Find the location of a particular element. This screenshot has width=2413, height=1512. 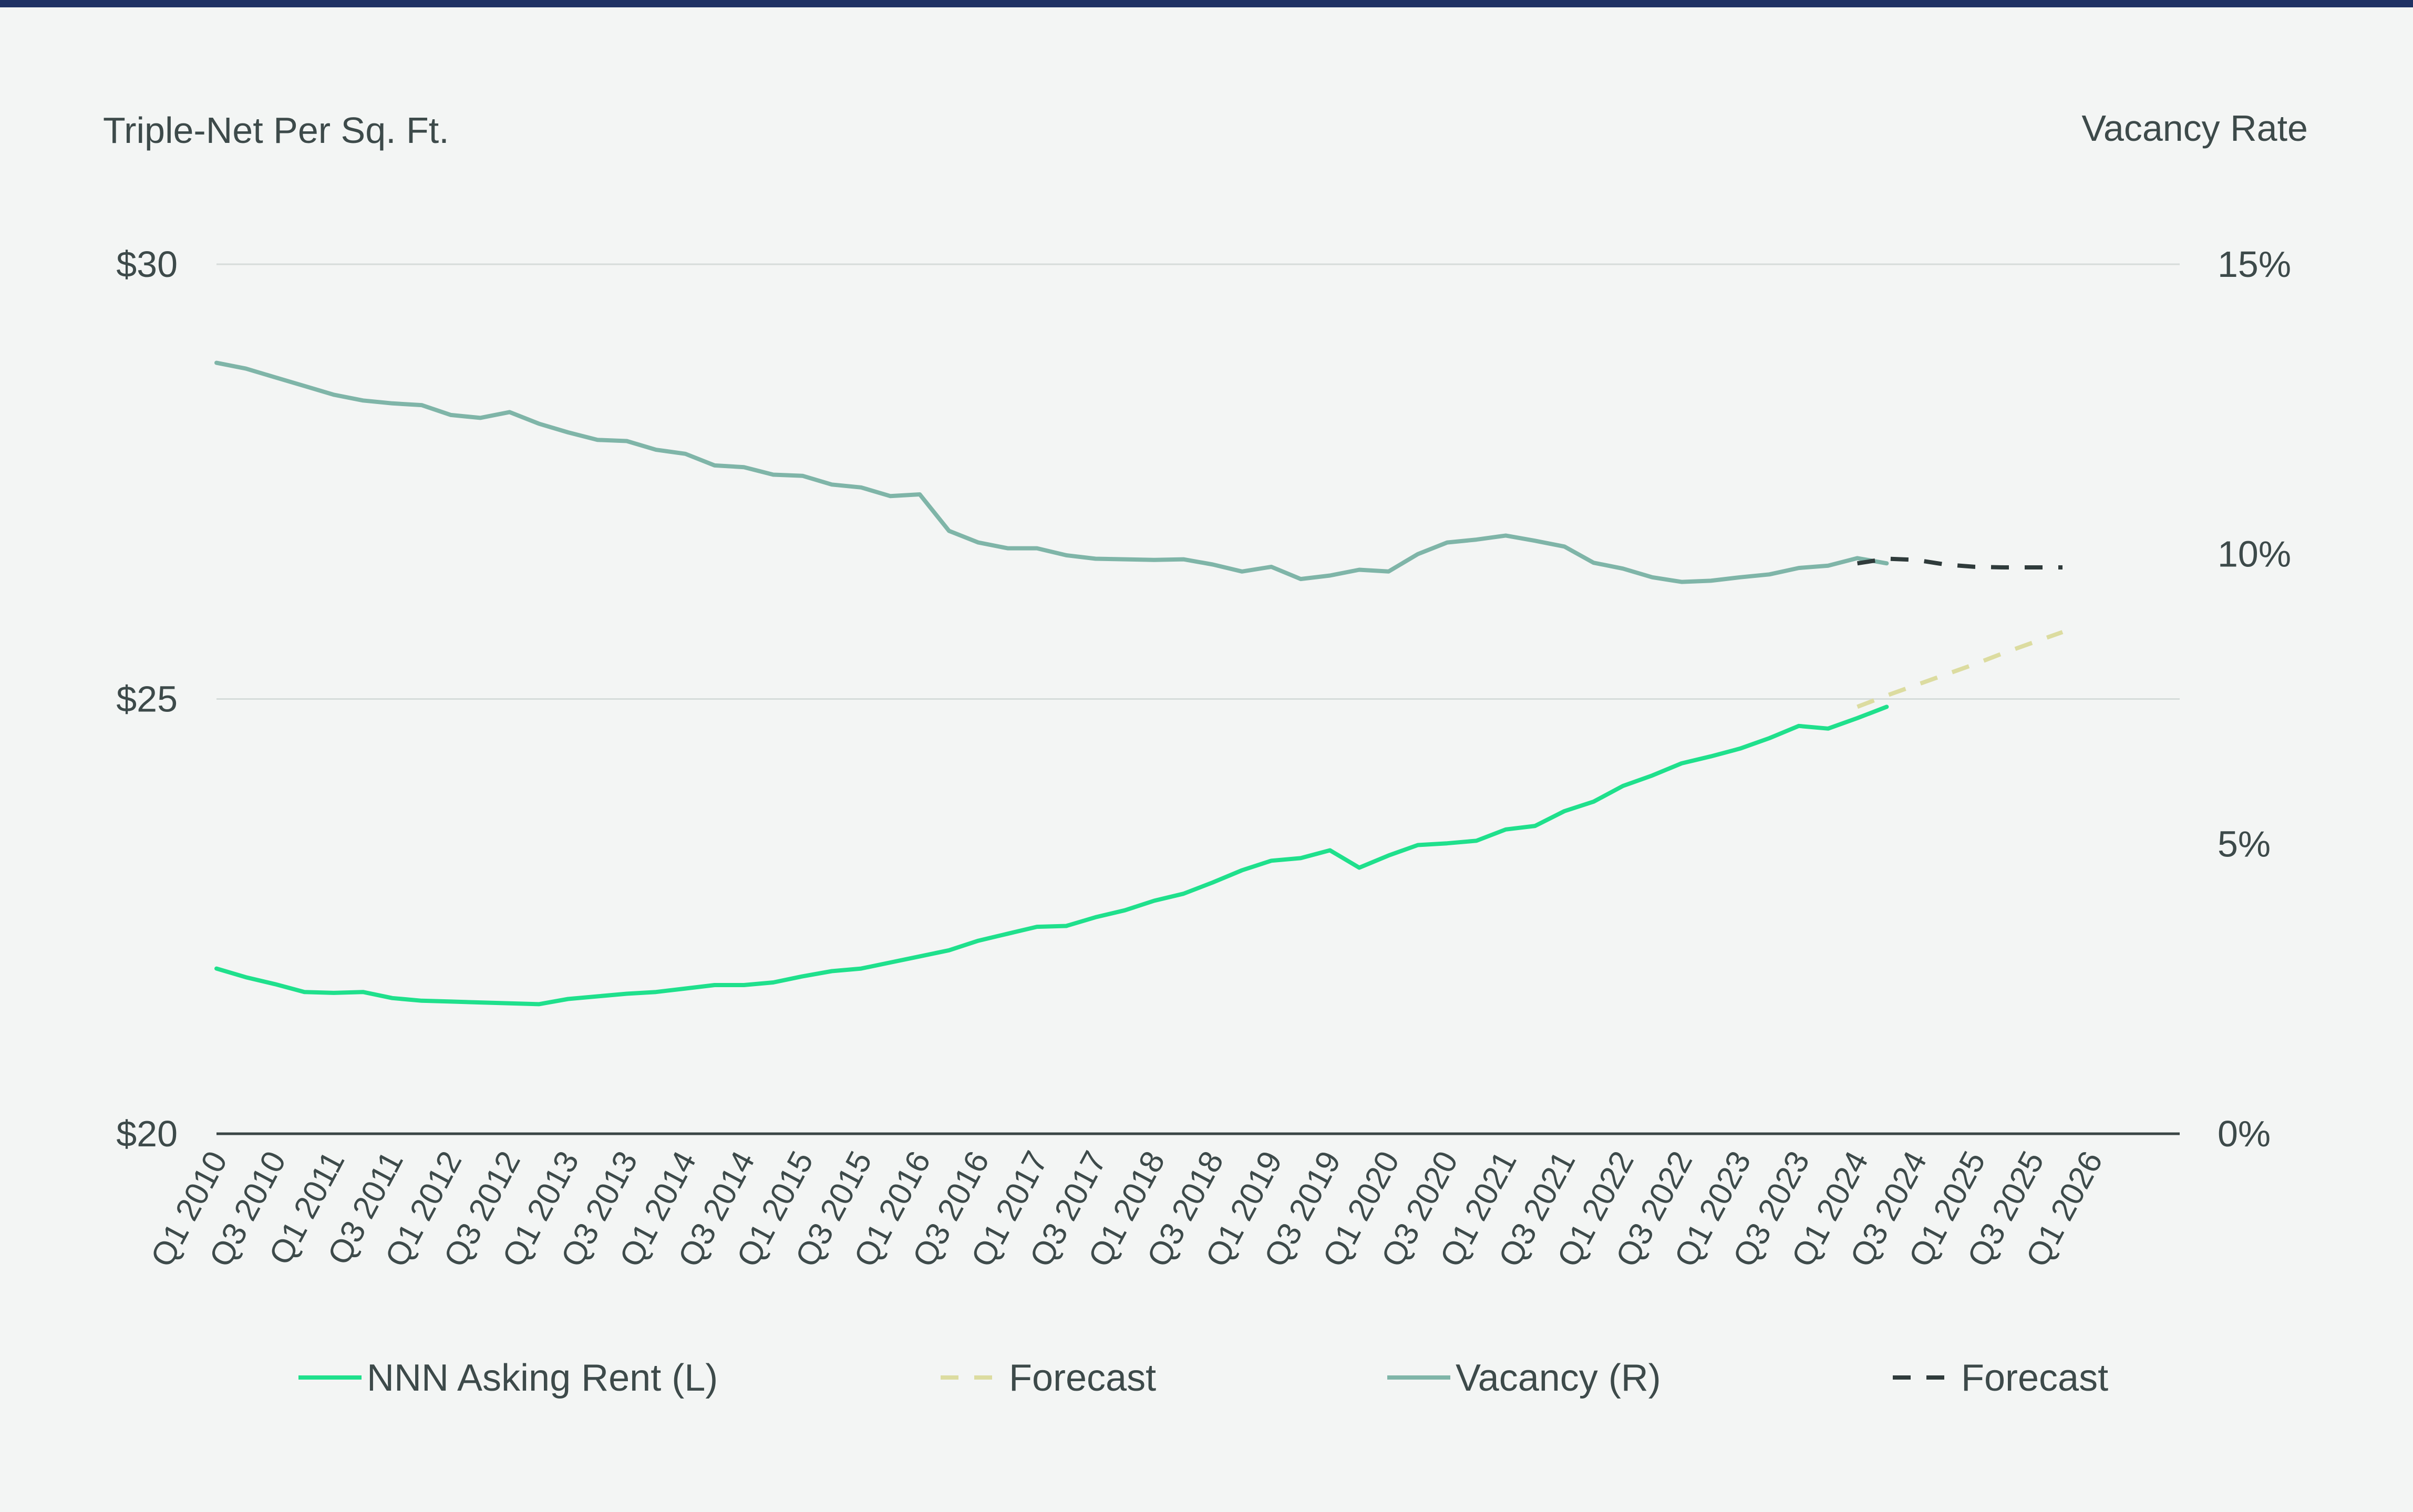

rent-forecast-line is located at coordinates (1960, 669).